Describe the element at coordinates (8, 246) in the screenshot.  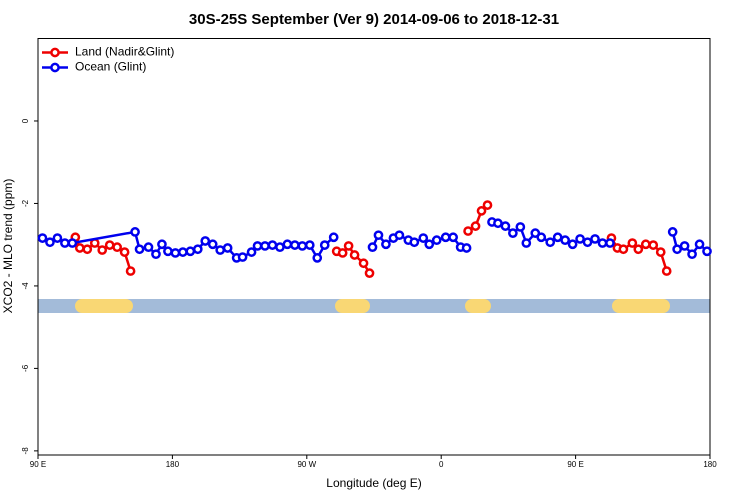
I see `y-axis-label: XCO2 - MLO trend (ppm)` at that location.